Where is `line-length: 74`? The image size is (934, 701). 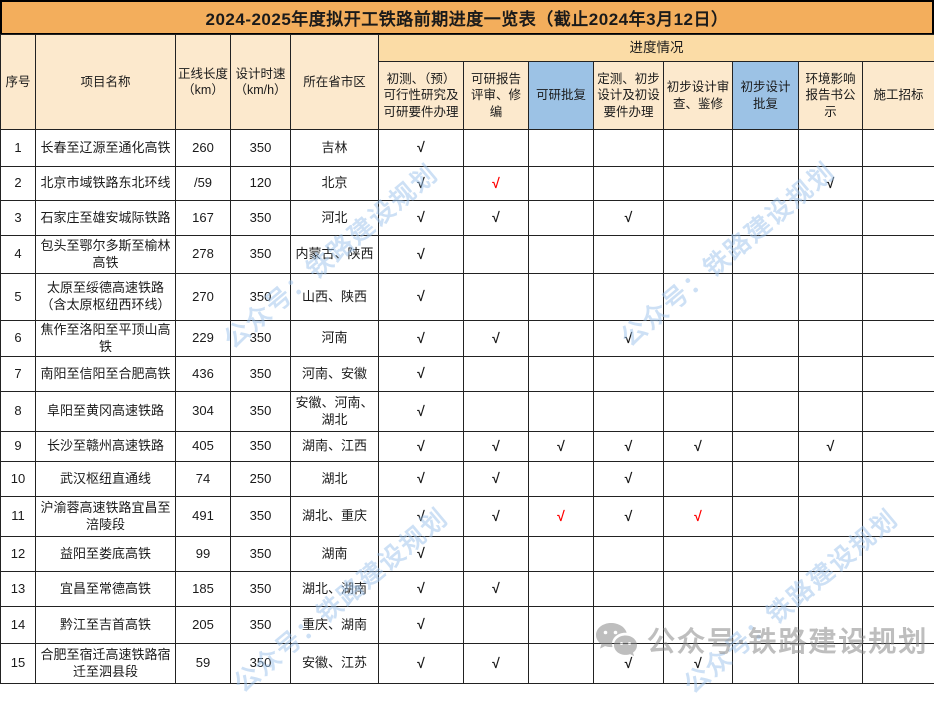
line-length: 74 is located at coordinates (203, 479).